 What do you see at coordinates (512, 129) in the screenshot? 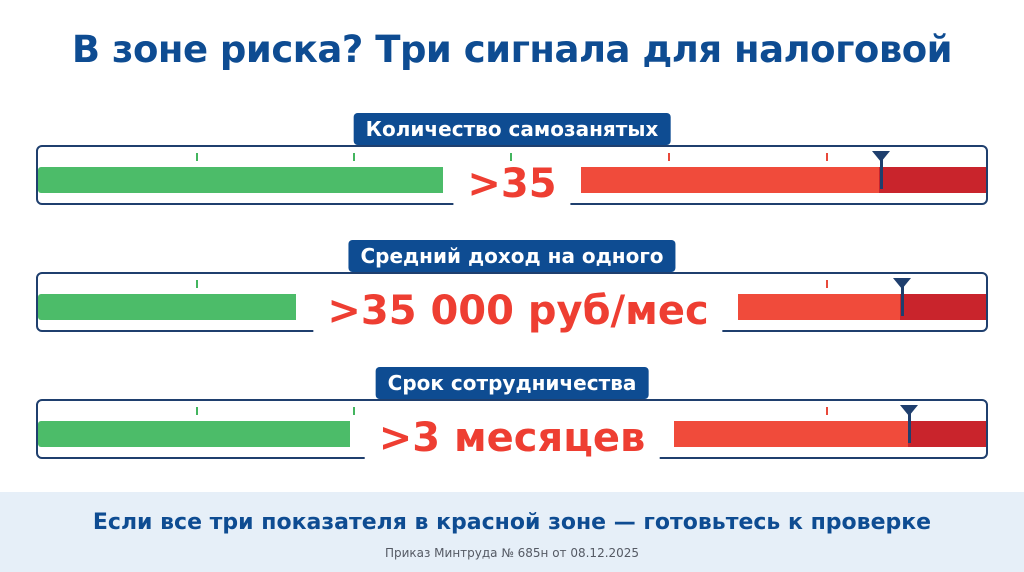
I see `gauge-label: Количество самозанятых` at bounding box center [512, 129].